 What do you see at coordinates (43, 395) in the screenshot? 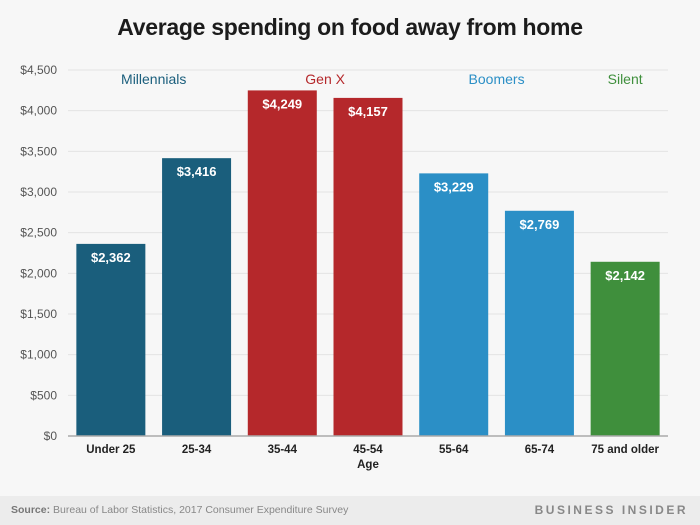
I see `y-tick-label: $500` at bounding box center [43, 395].